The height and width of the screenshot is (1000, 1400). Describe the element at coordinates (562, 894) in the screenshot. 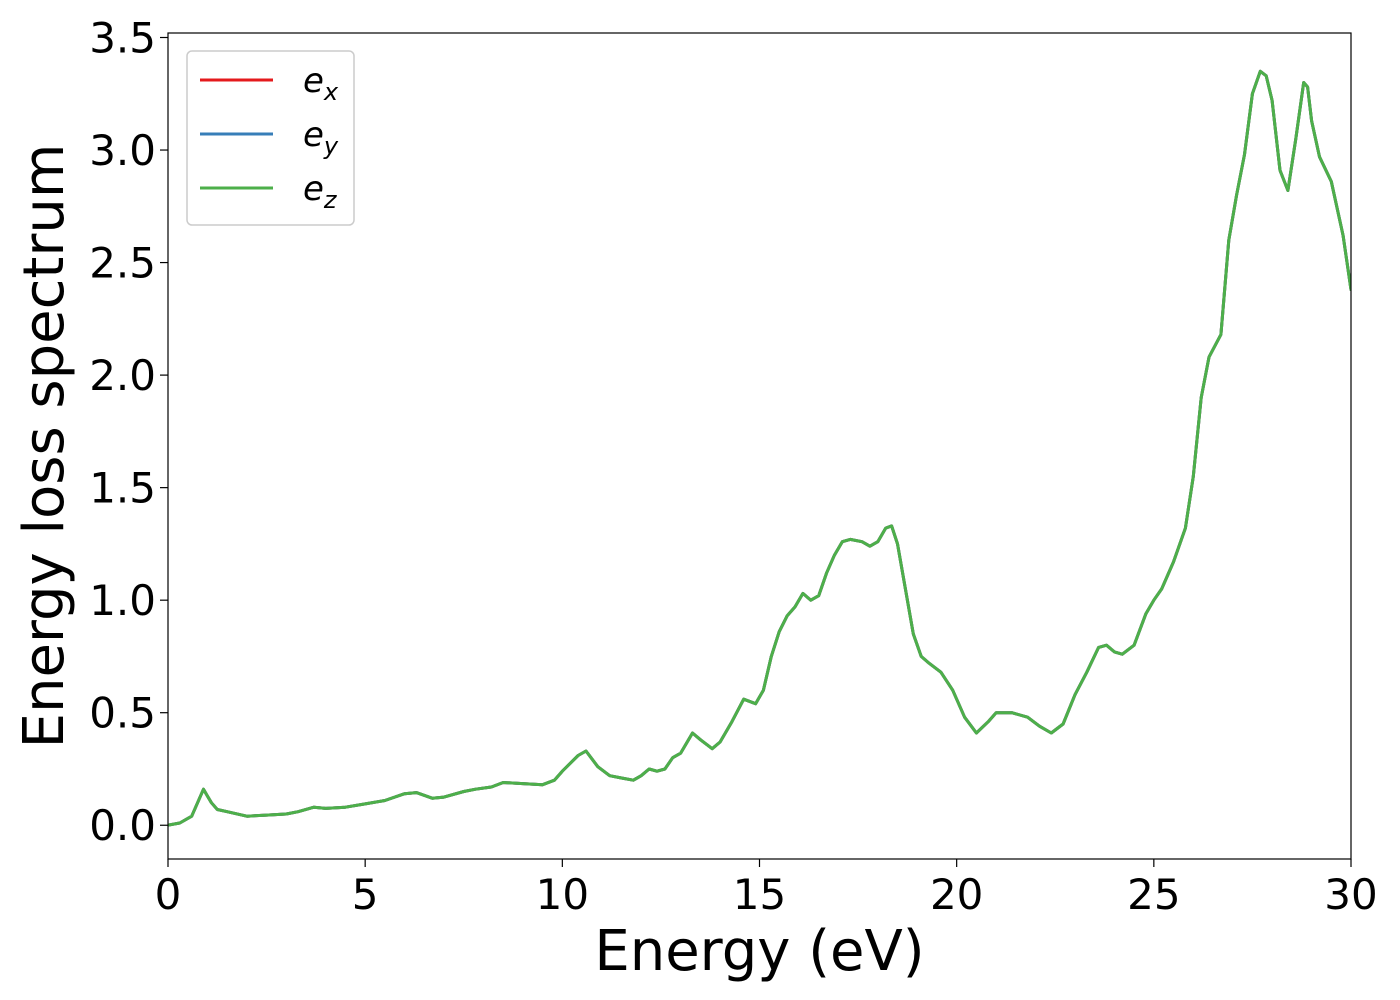

I see `x-tick-label: 10` at that location.